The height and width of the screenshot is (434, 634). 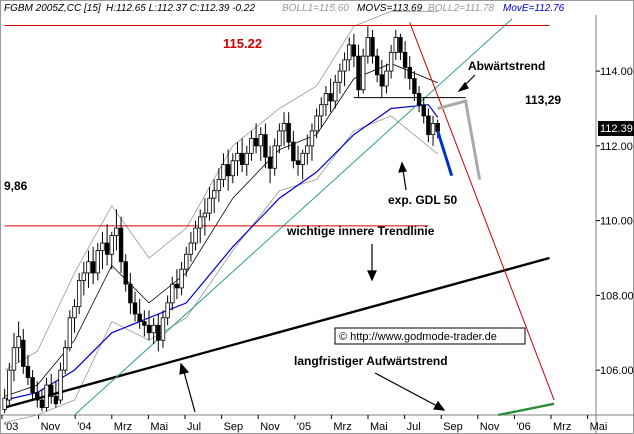 What do you see at coordinates (372, 276) in the screenshot?
I see `arrow-inner-trend-head` at bounding box center [372, 276].